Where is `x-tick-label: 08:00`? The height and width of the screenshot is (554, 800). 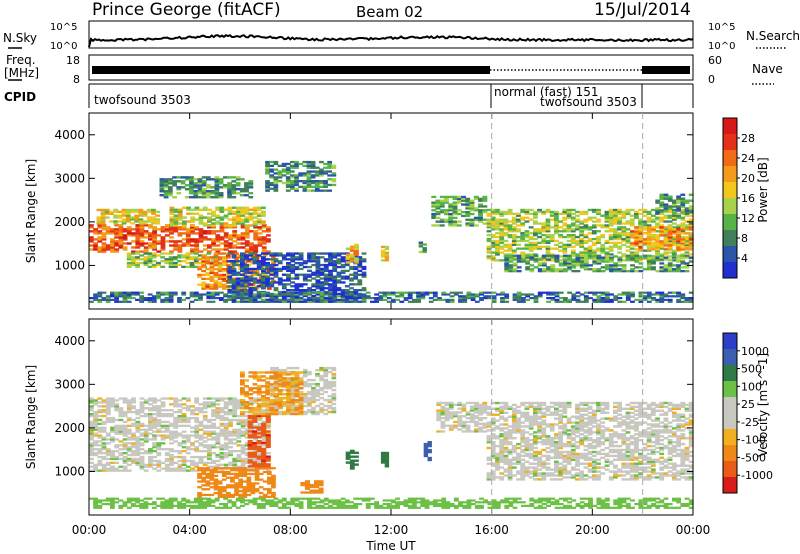
x-tick-label: 08:00 is located at coordinates (290, 530).